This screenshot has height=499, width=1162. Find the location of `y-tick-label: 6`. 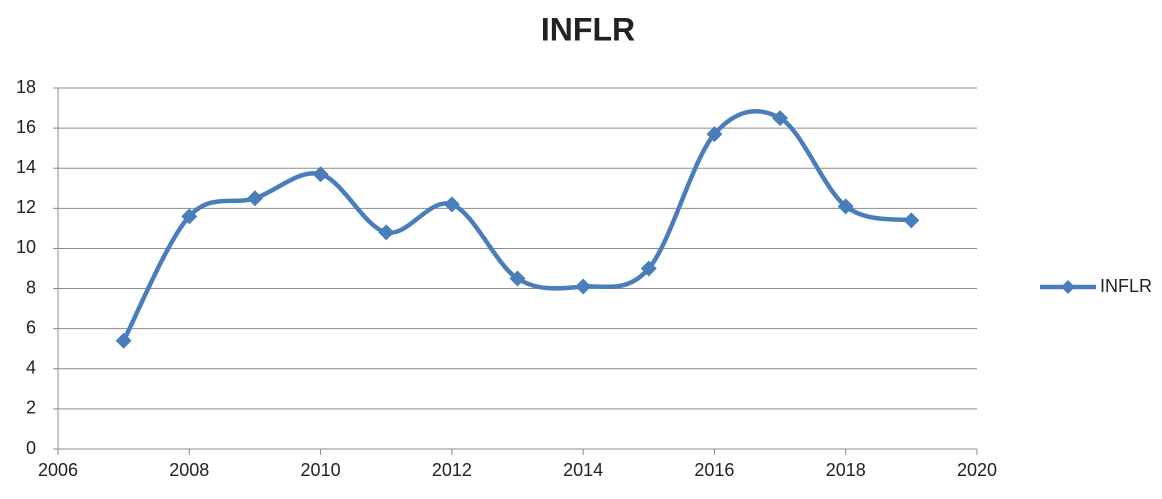

y-tick-label: 6 is located at coordinates (31, 327).